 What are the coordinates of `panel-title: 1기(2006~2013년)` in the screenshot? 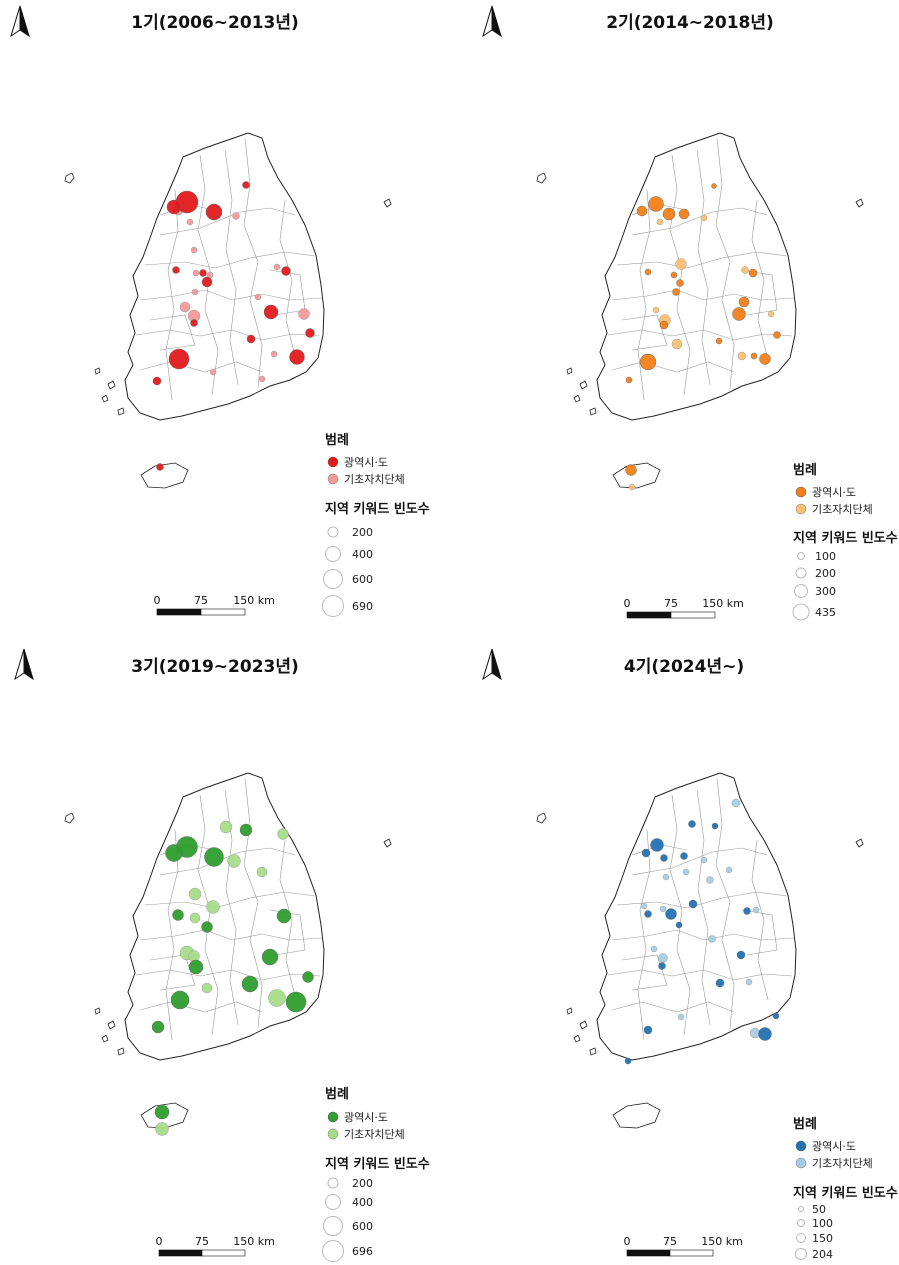 It's located at (215, 23).